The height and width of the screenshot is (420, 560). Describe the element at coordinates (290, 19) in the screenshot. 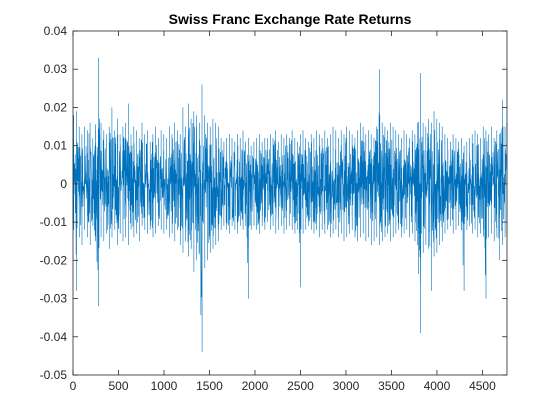

I see `chart-title: Swiss Franc Exchange Rate Returns` at that location.